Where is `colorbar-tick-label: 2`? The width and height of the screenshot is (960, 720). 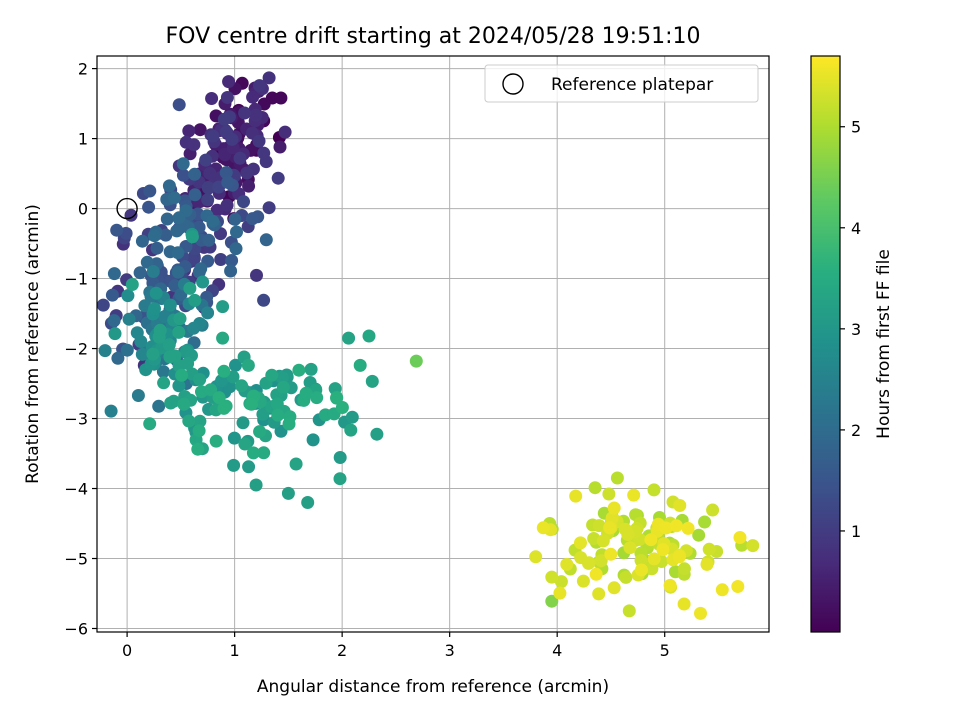 colorbar-tick-label: 2 is located at coordinates (856, 430).